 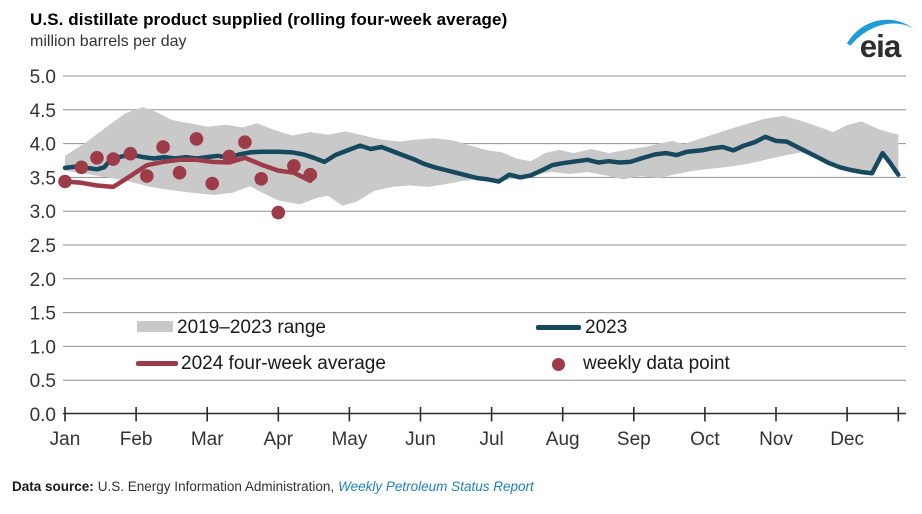 What do you see at coordinates (43, 77) in the screenshot?
I see `y-tick-label: 5.0` at bounding box center [43, 77].